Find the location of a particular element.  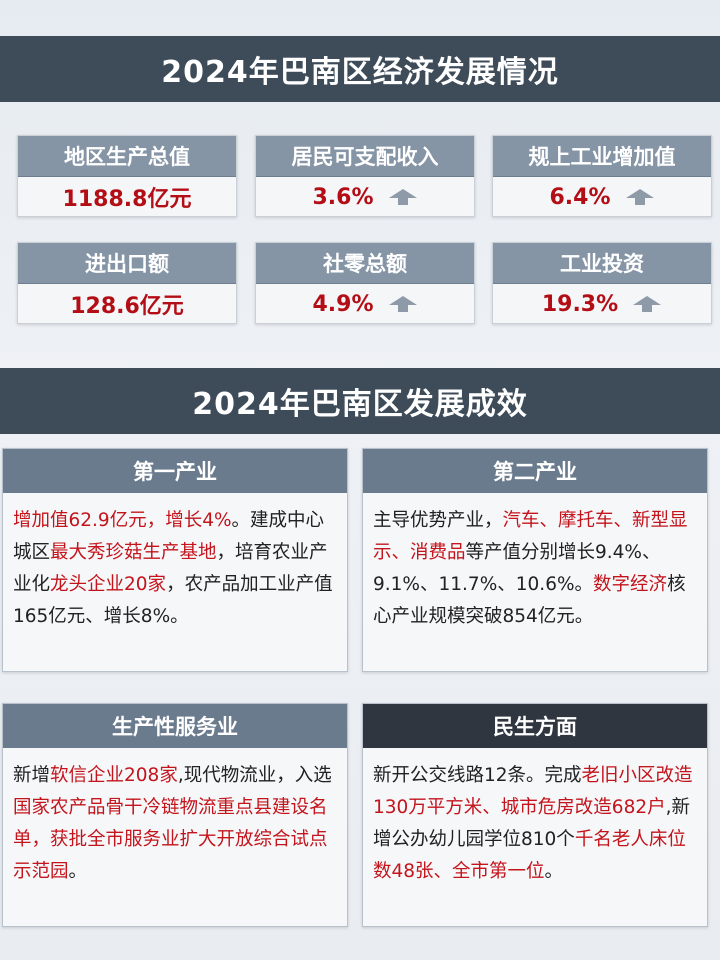

stat-label: 进出口额 is located at coordinates (127, 263).